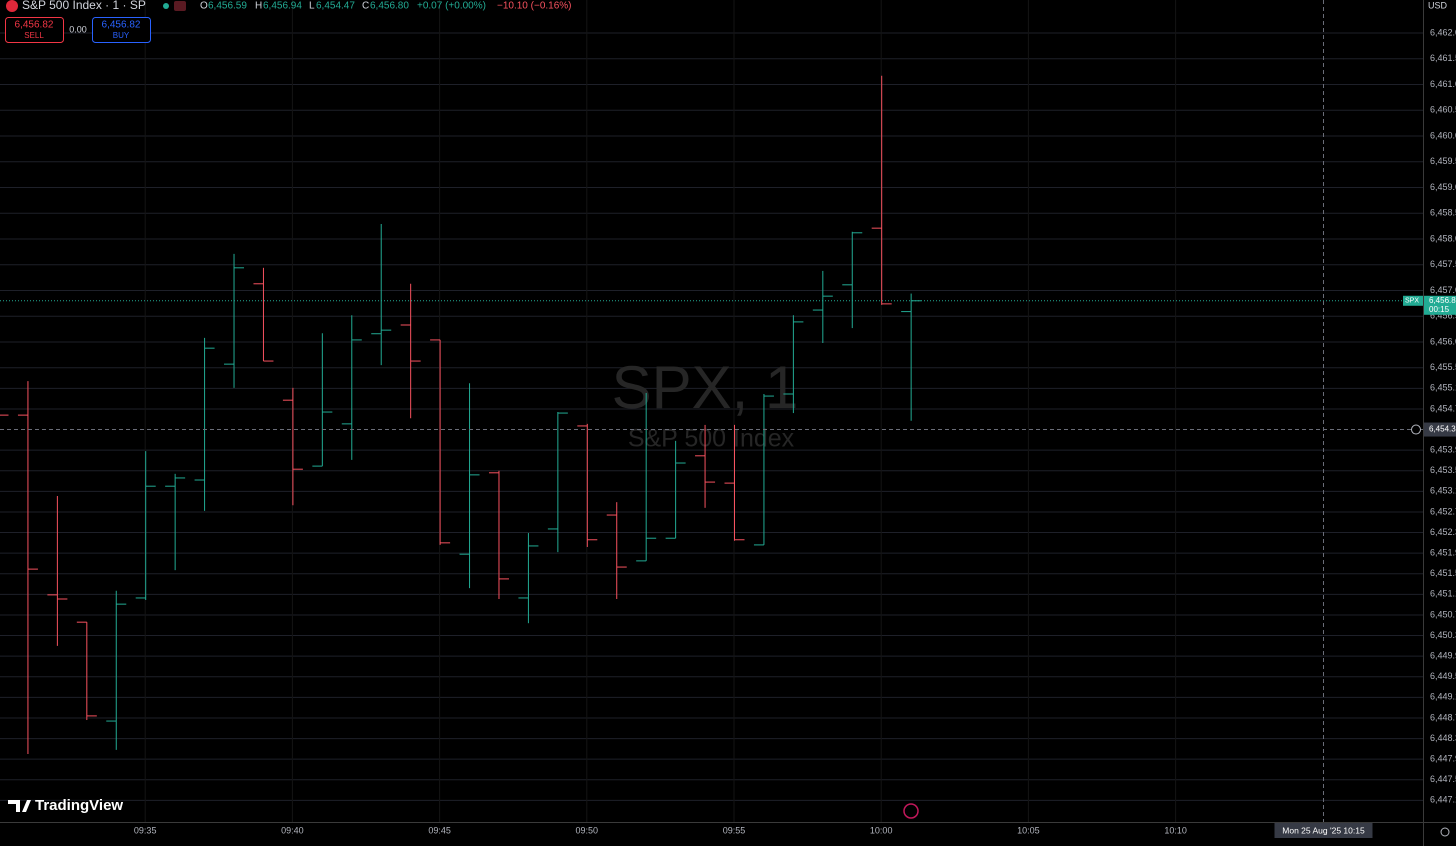 The image size is (1456, 846). I want to click on o-label: O, so click(204, 6).